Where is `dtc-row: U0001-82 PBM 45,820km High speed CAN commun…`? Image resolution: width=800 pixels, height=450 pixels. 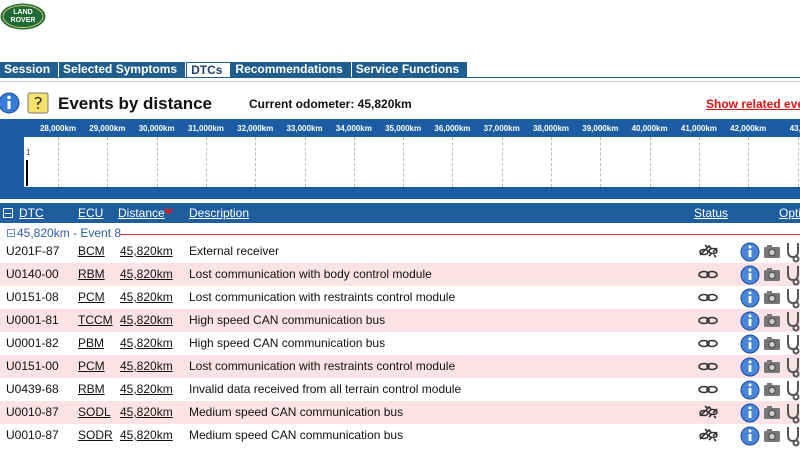 dtc-row: U0001-82 PBM 45,820km High speed CAN commun… is located at coordinates (400, 343).